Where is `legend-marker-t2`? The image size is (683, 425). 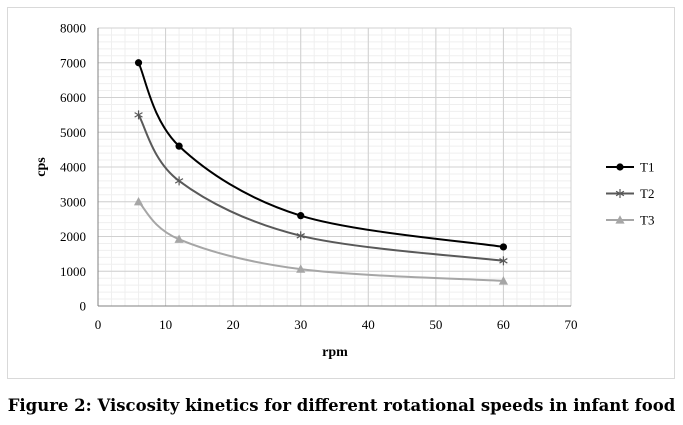
legend-marker-t2 is located at coordinates (620, 193).